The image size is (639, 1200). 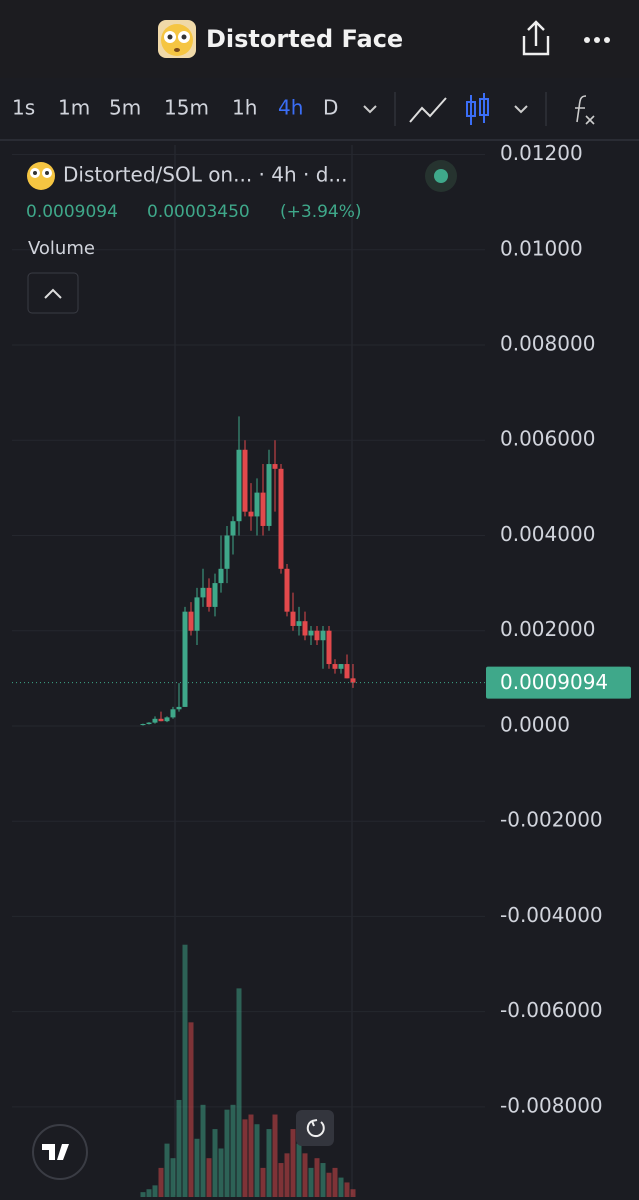 What do you see at coordinates (61, 248) in the screenshot?
I see `volume-label: Volume` at bounding box center [61, 248].